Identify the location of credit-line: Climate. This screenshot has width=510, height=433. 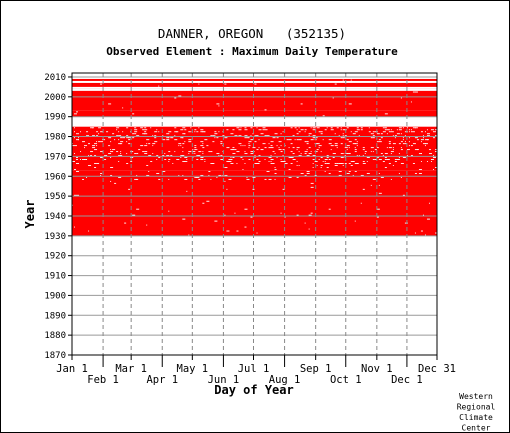
(476, 417).